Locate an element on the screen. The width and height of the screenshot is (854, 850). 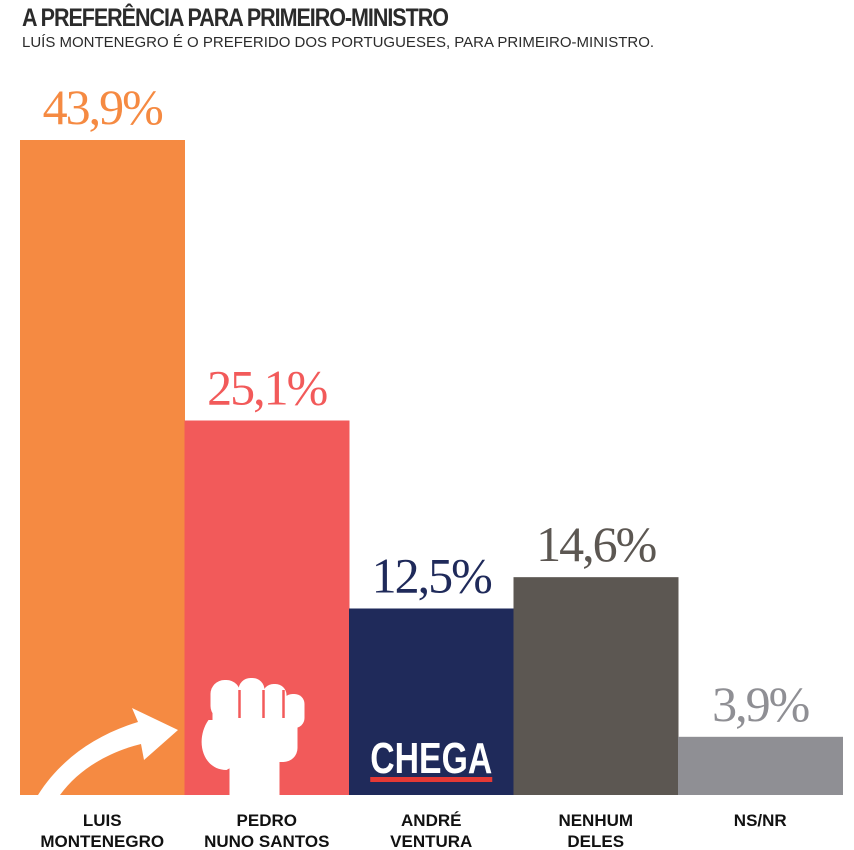
chega-logo: CHEGA is located at coordinates (431, 758).